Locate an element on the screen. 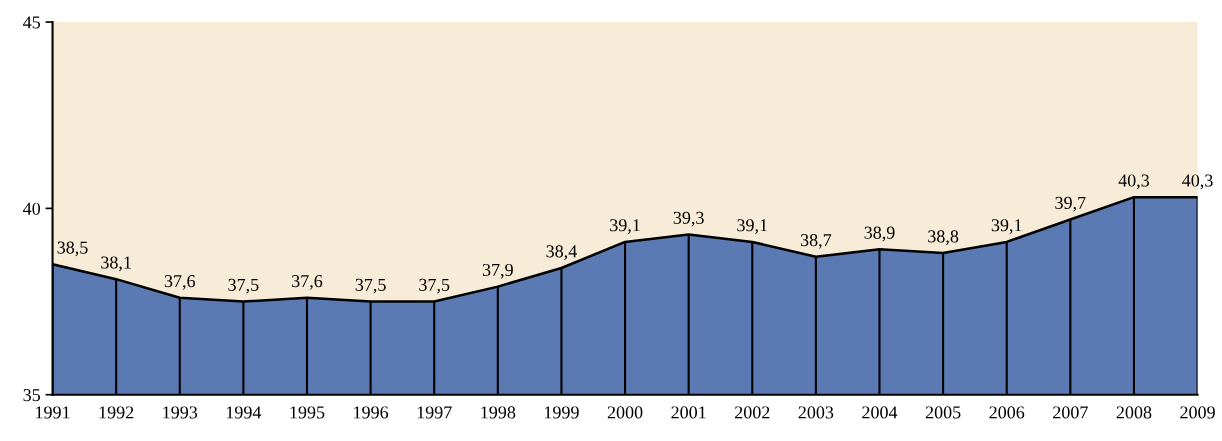 This screenshot has width=1222, height=441. data-label: 38,5 is located at coordinates (72, 249).